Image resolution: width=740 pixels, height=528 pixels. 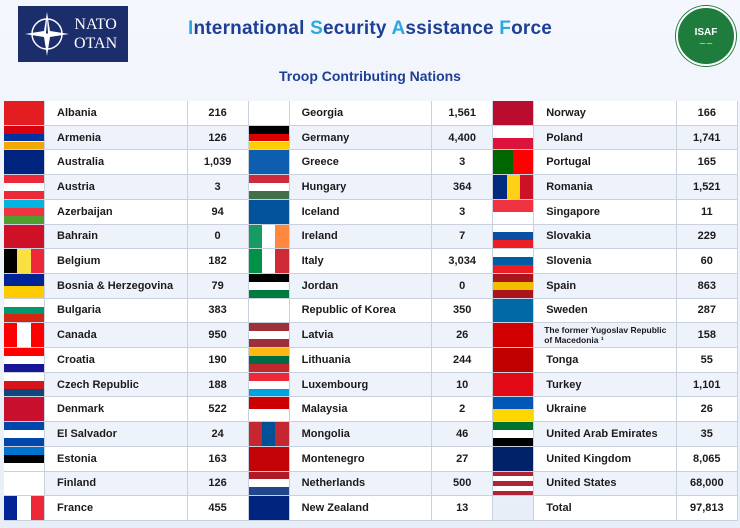 I want to click on nato-compass-star-icon, so click(x=47, y=34).